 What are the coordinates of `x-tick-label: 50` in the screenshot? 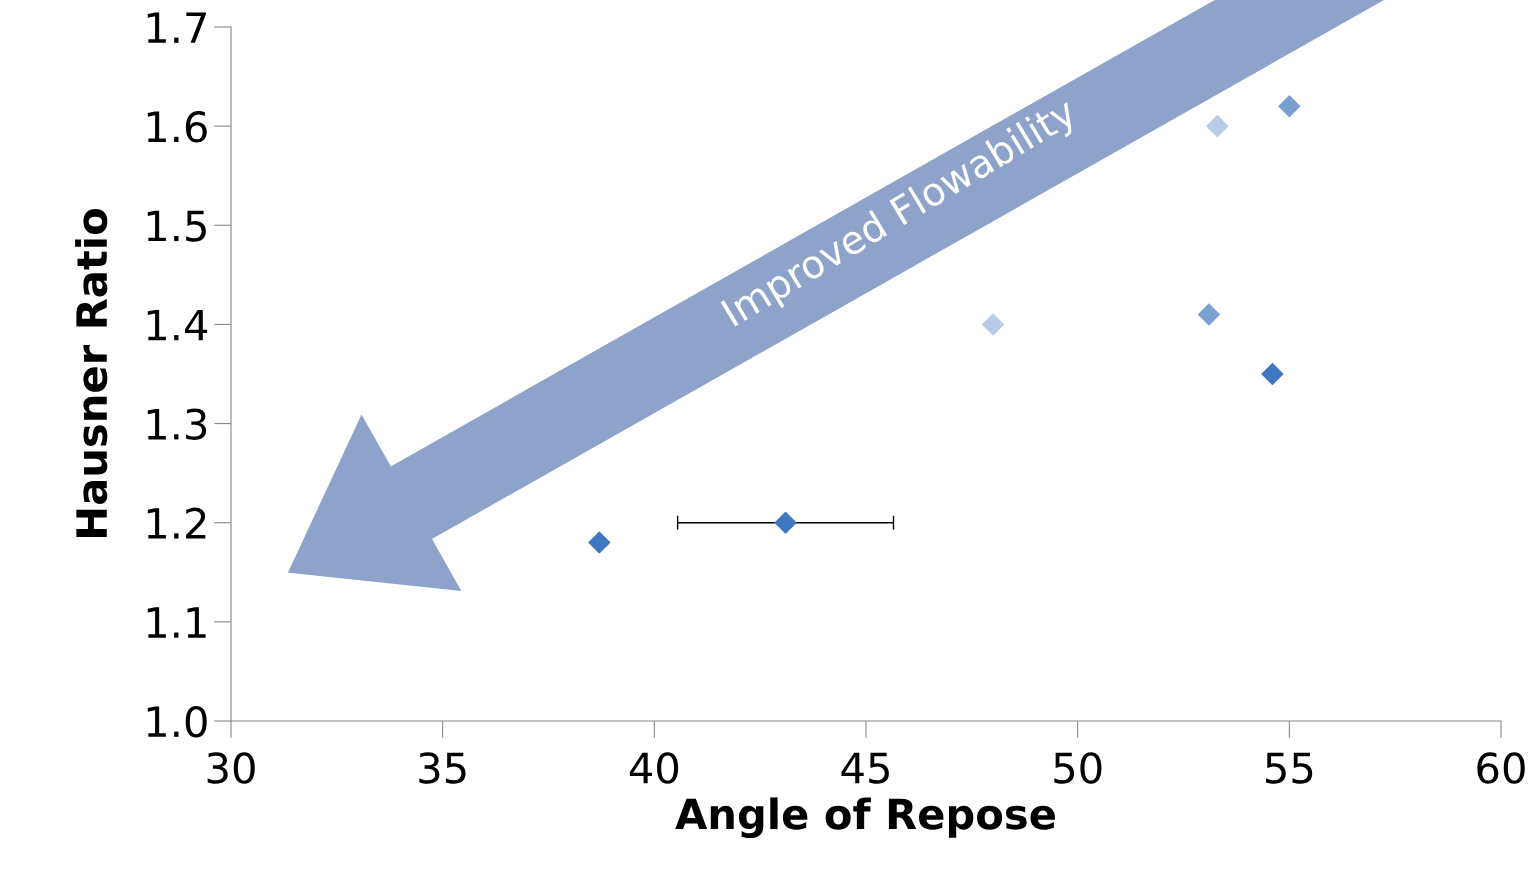 It's located at (1078, 768).